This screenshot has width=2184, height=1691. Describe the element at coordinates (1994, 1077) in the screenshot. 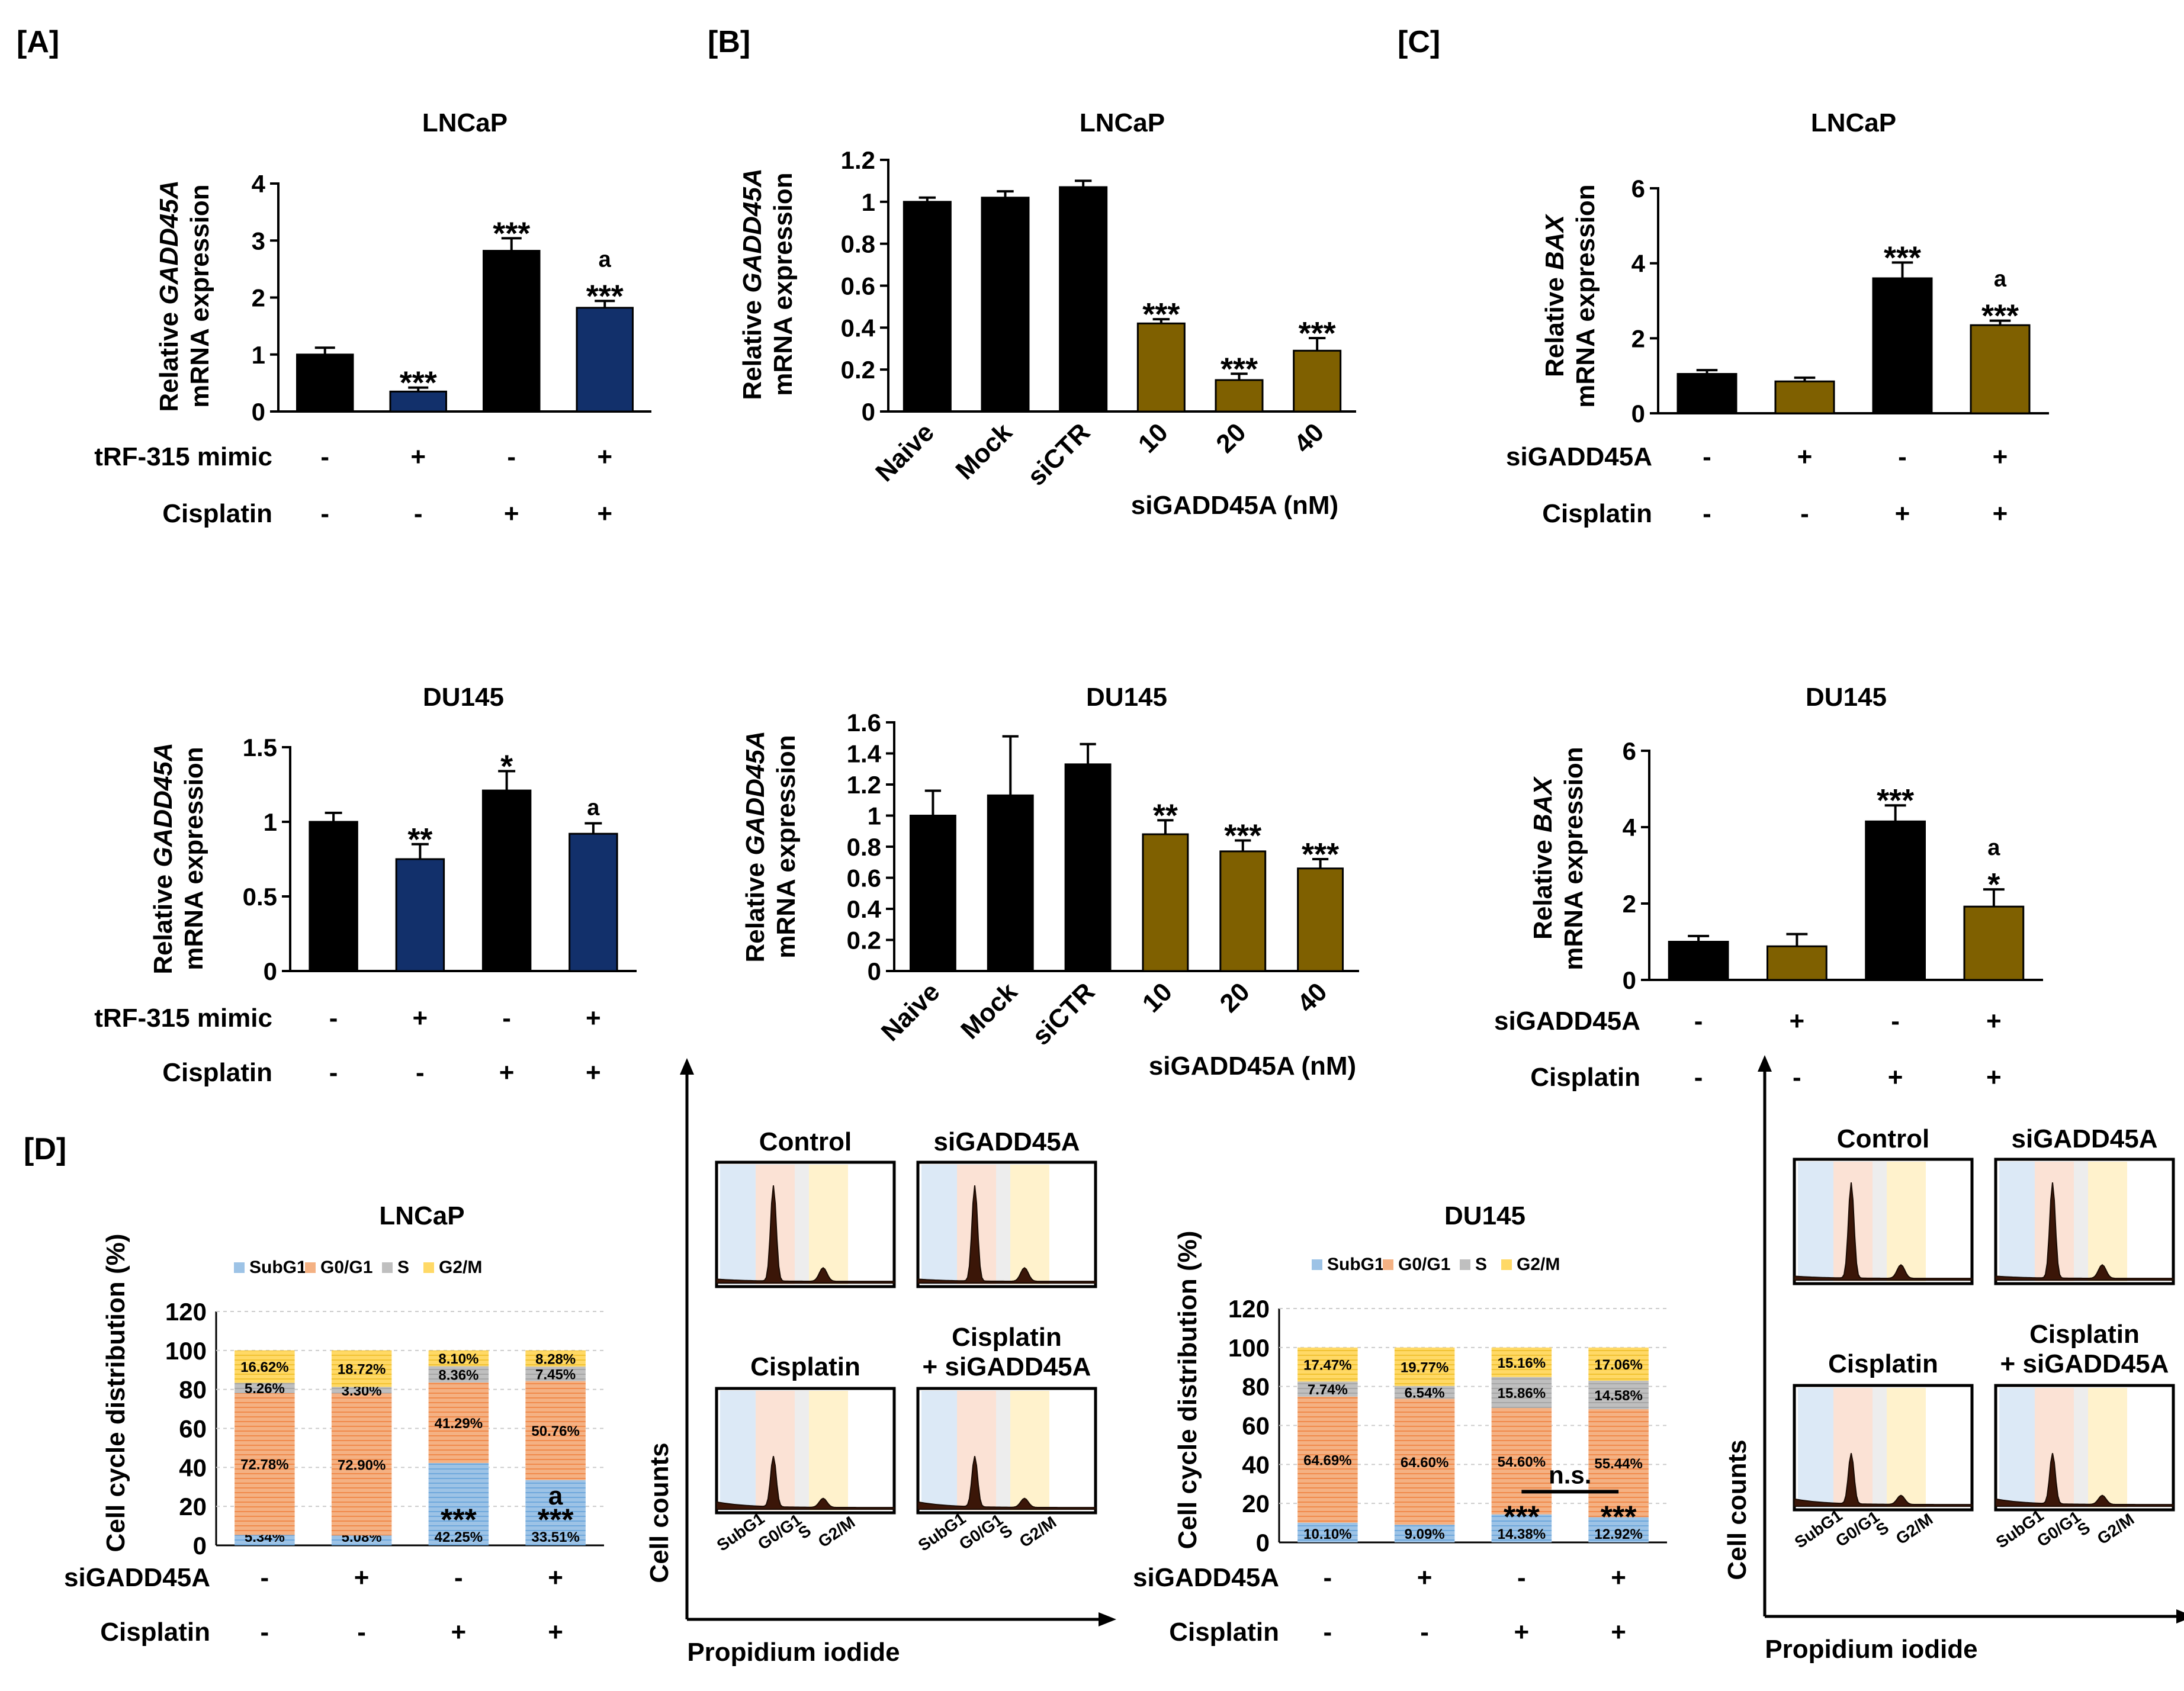

I see `condition-sign-C2-1-3: +` at that location.